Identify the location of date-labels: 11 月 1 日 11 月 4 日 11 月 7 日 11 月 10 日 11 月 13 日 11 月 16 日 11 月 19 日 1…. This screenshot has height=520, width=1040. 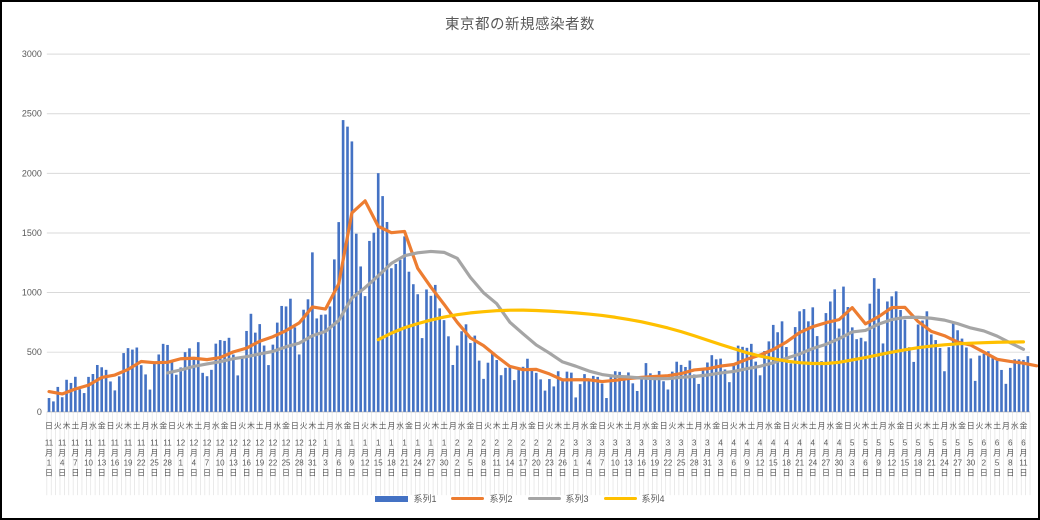
(536, 458).